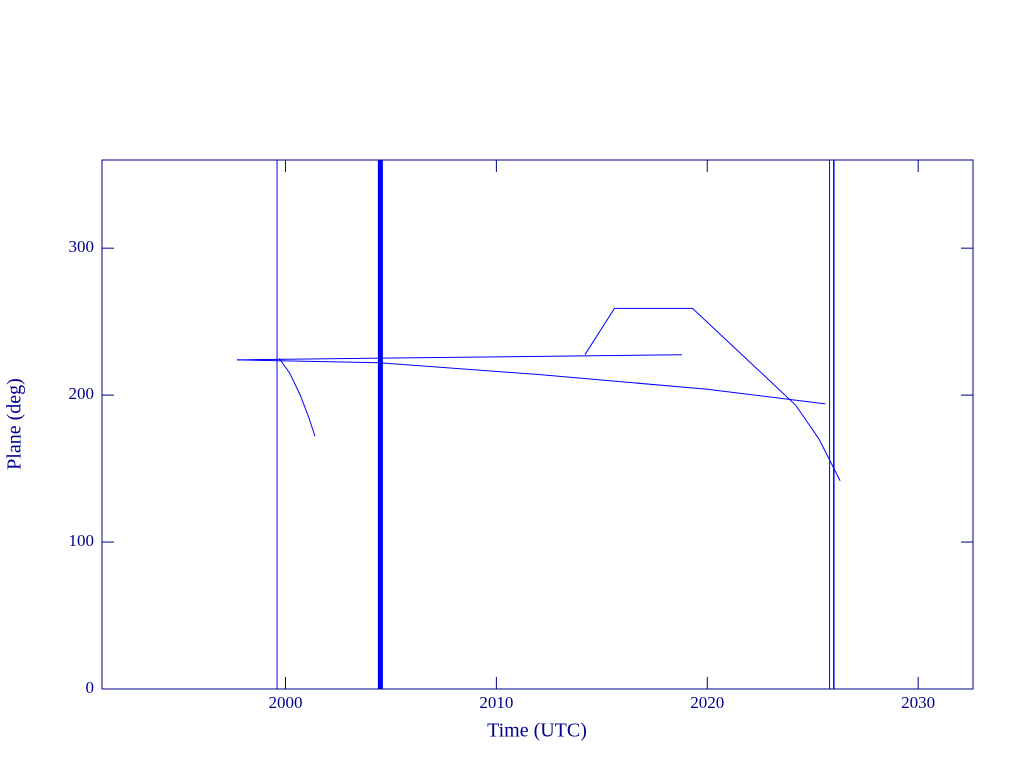 The height and width of the screenshot is (768, 1024). What do you see at coordinates (15, 424) in the screenshot?
I see `y-axis-label: Plane (deg)` at bounding box center [15, 424].